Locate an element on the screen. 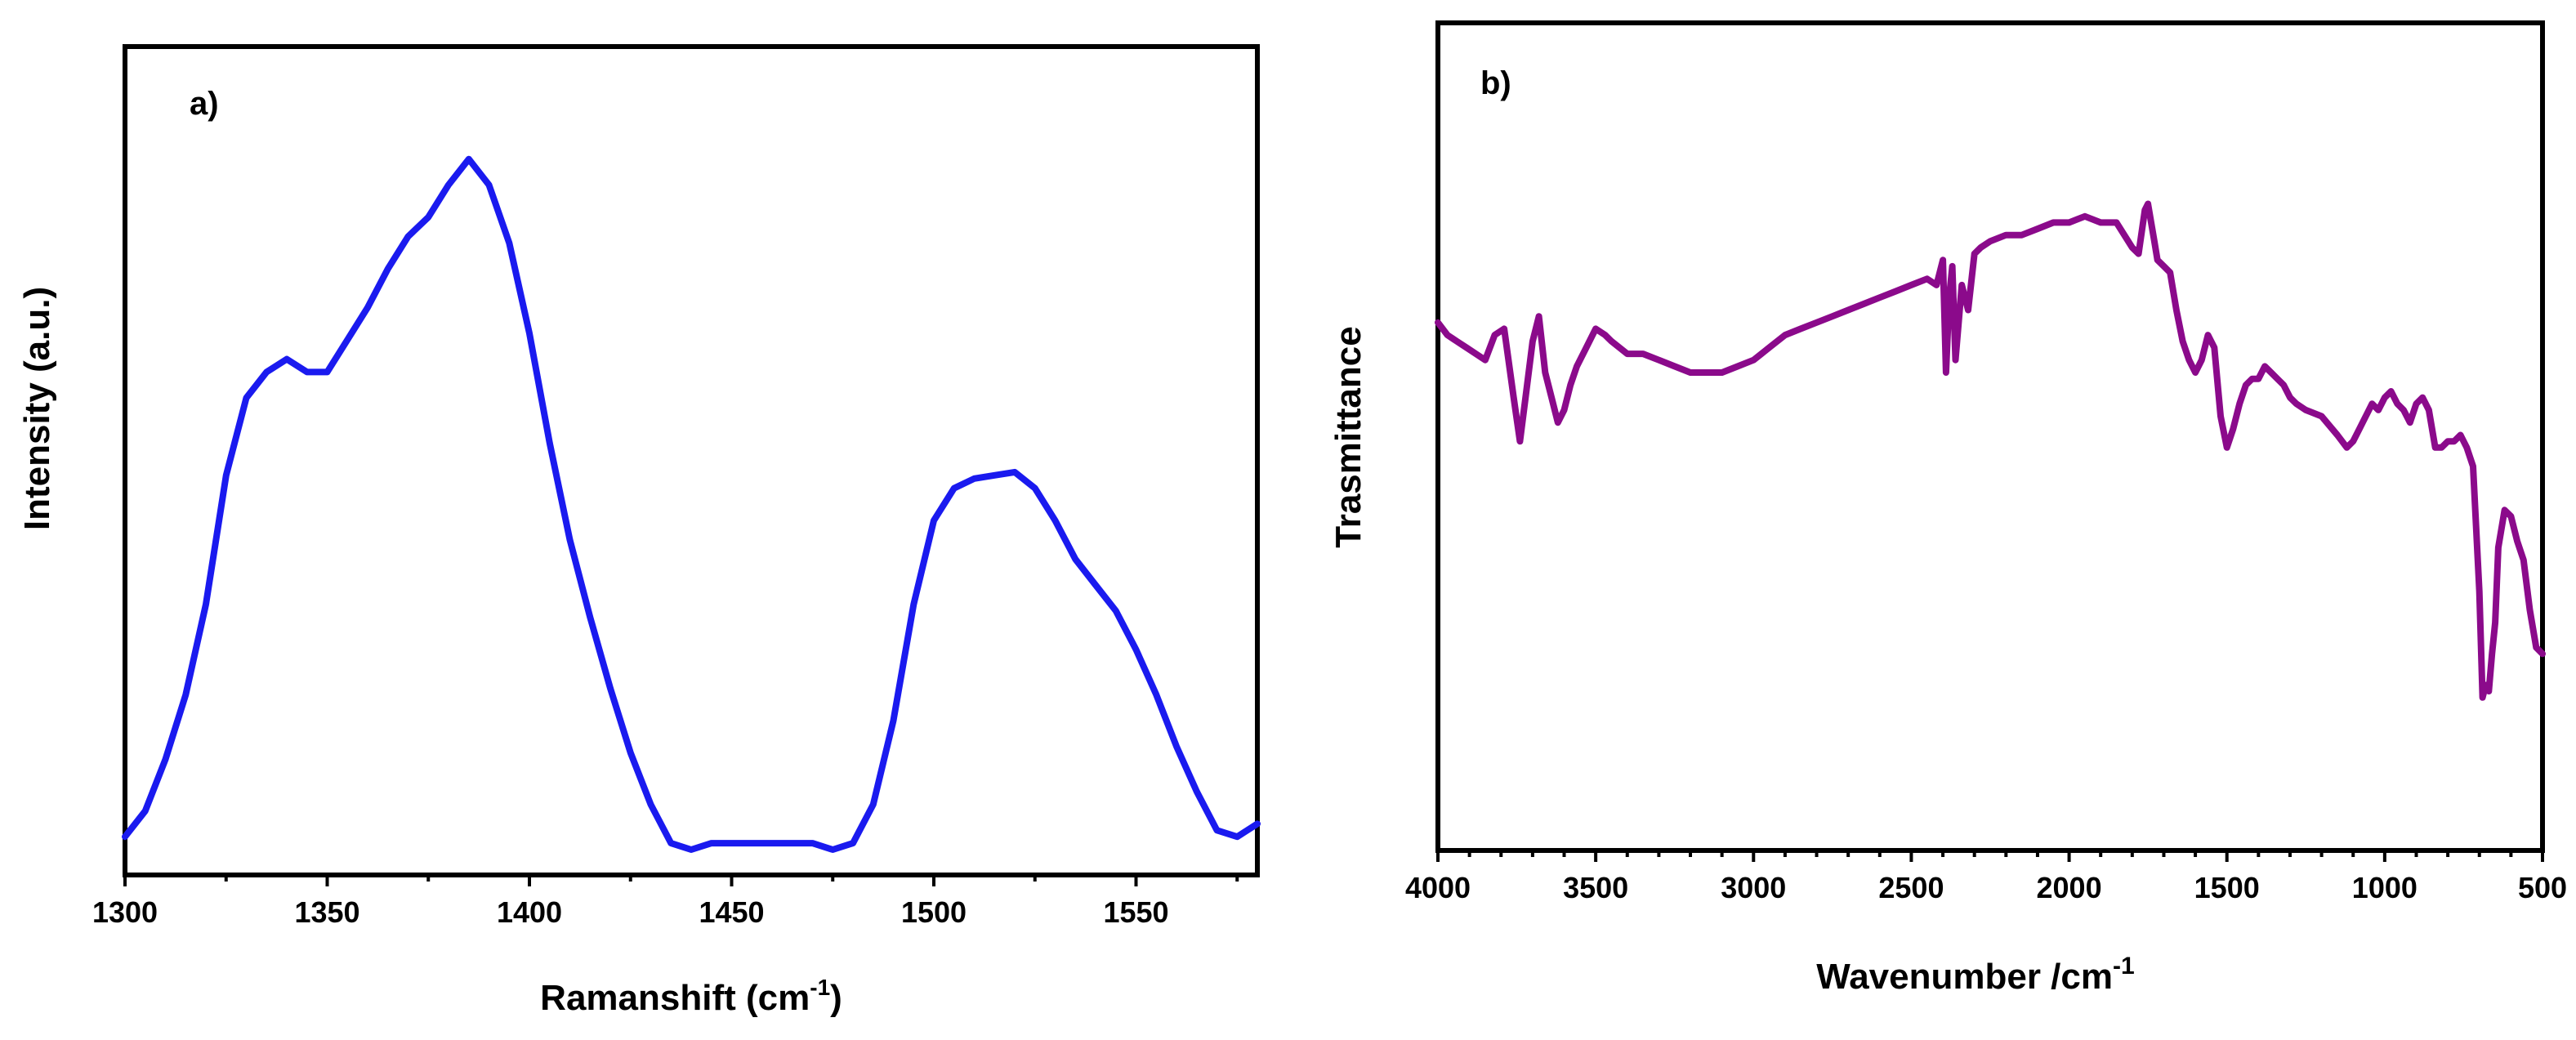 Image resolution: width=2576 pixels, height=1040 pixels. raman-x-tick-label: 1300 is located at coordinates (125, 912).